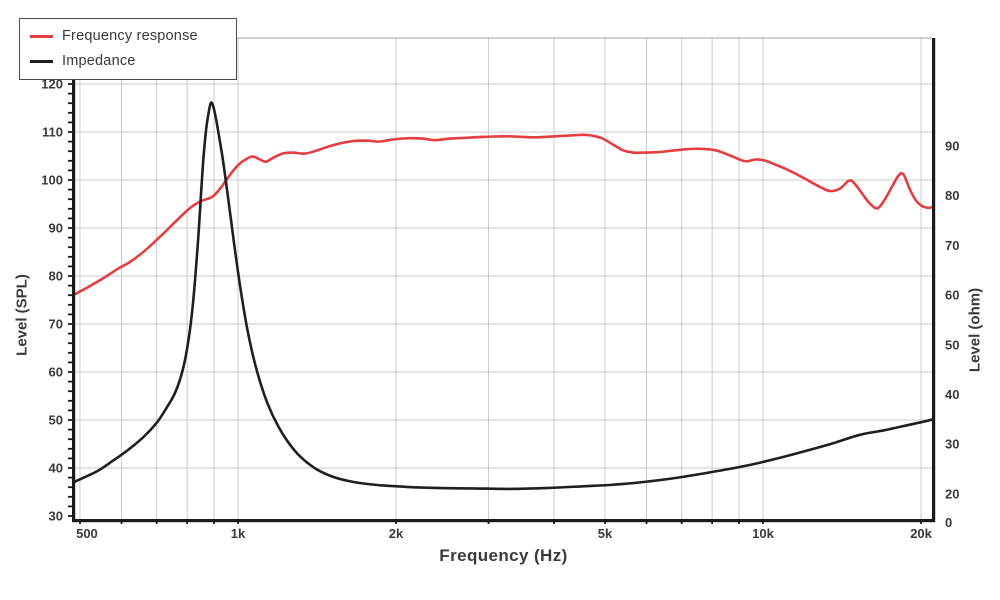  What do you see at coordinates (99, 61) in the screenshot?
I see `legend-label: Impedance` at bounding box center [99, 61].